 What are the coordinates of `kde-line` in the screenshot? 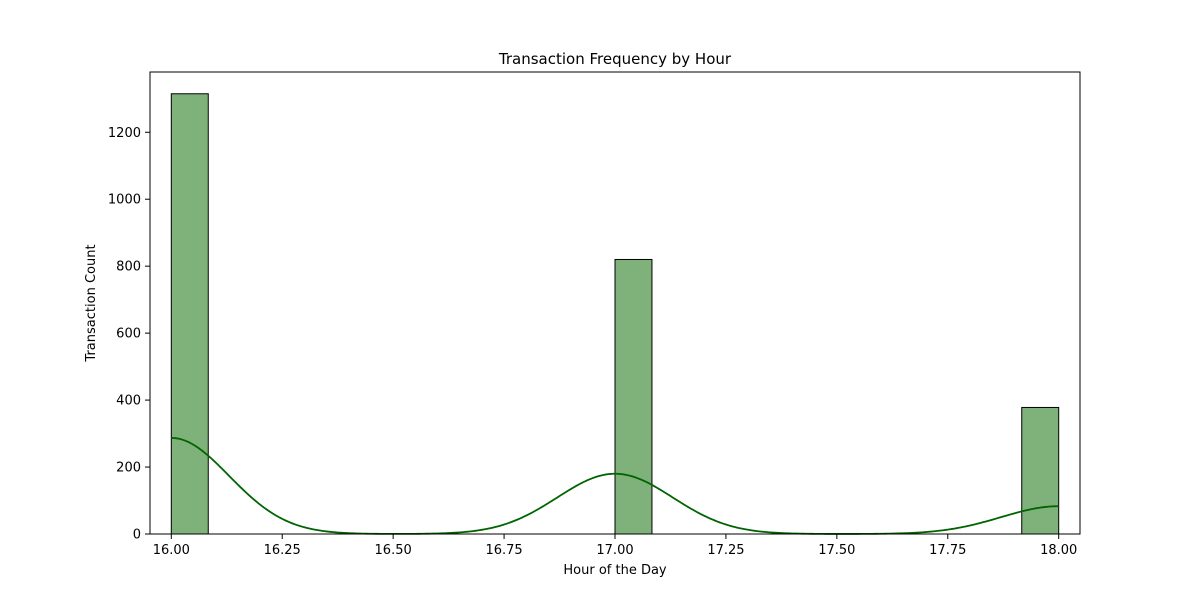 It's located at (615, 486).